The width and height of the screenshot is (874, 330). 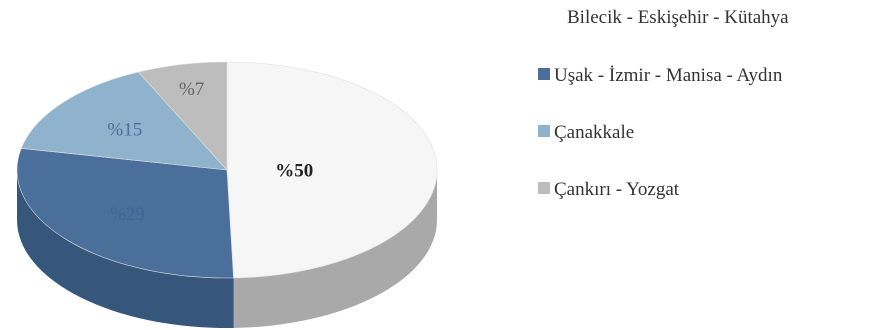 What do you see at coordinates (617, 189) in the screenshot?
I see `legend-label-3: Çankırı - Yozgat` at bounding box center [617, 189].